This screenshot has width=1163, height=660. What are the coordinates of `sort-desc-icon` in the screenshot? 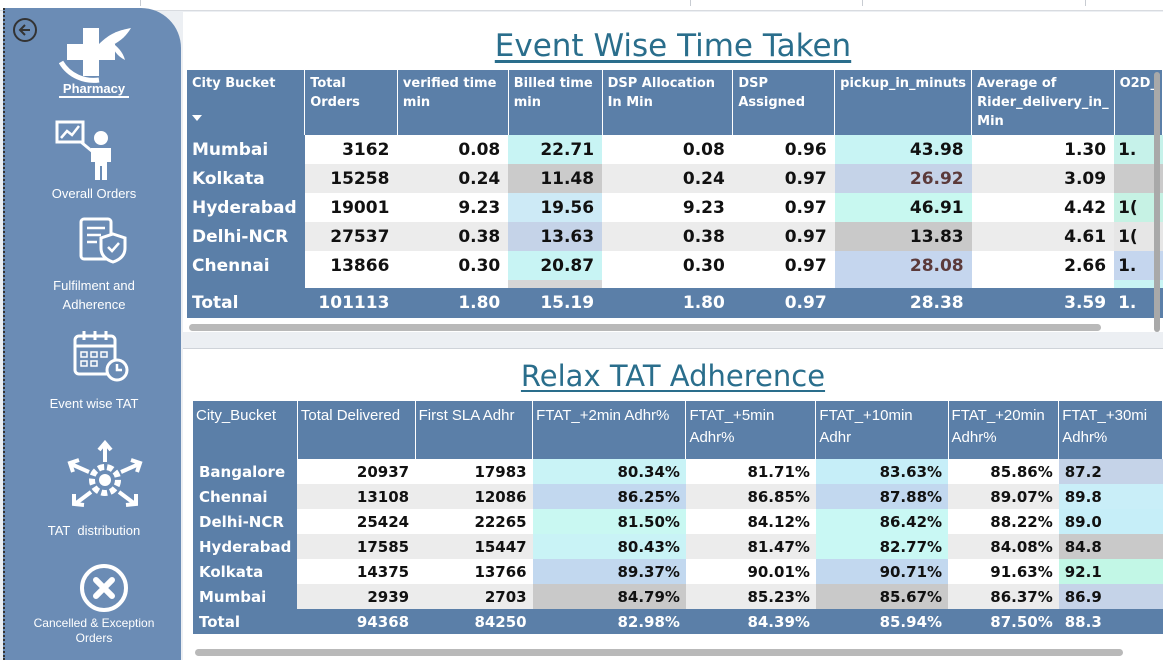 It's located at (197, 118).